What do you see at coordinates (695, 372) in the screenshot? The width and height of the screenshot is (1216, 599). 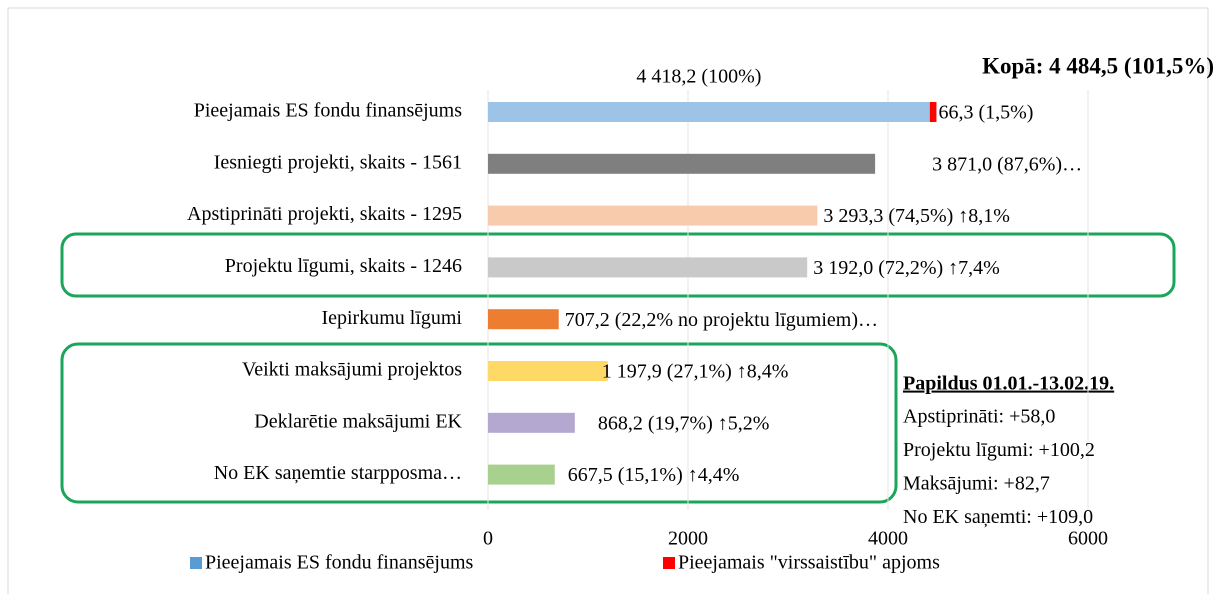 I see `data-label: 1 197,9 (27,1%) ↑8,4%` at bounding box center [695, 372].